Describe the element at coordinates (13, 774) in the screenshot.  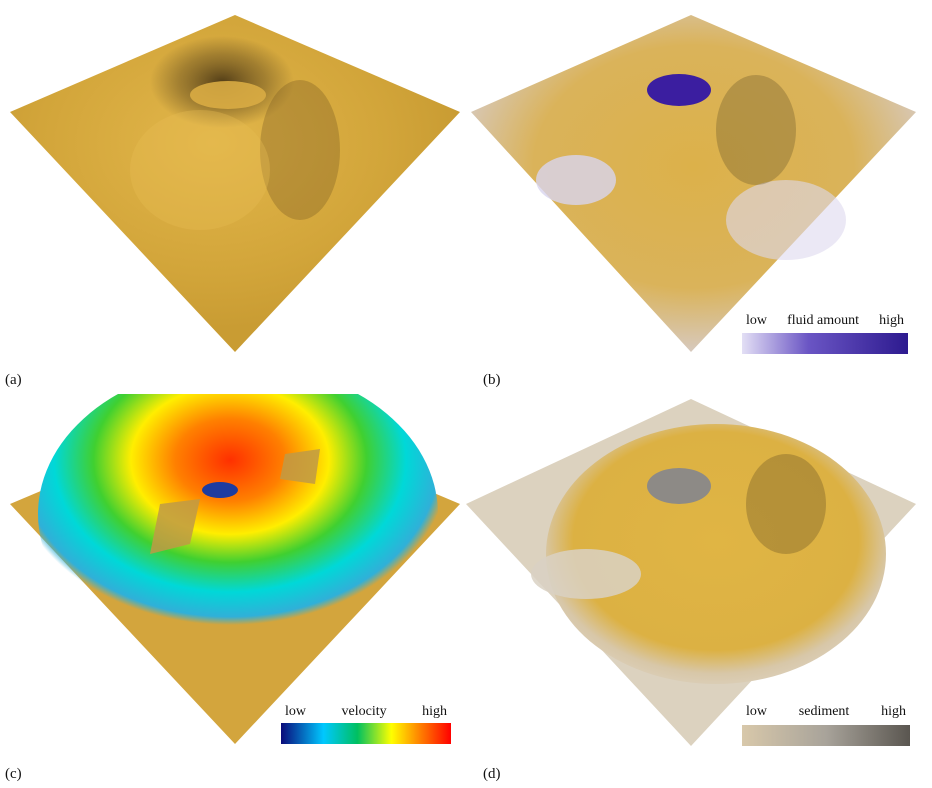
I see `panel-c-caption: (c)` at that location.